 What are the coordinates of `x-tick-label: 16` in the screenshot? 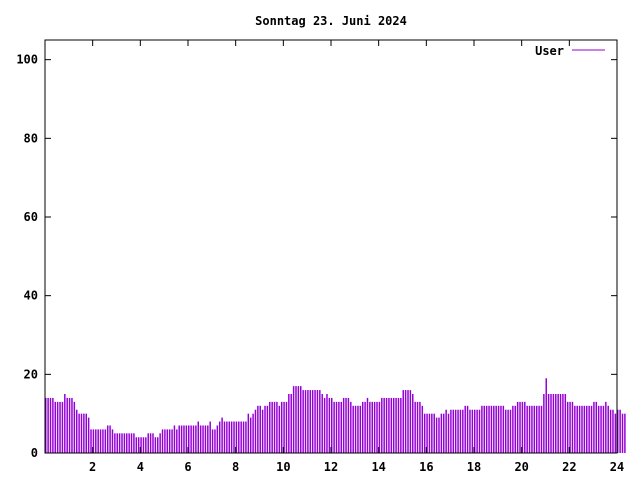 It's located at (426, 467).